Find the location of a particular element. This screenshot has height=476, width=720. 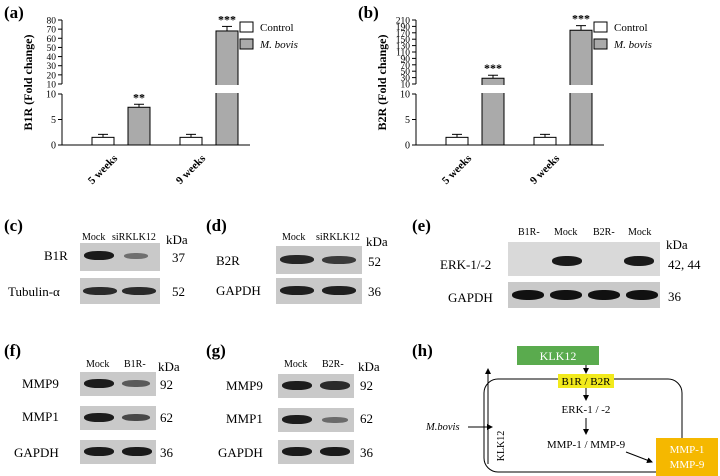

panel-label-b: (b) is located at coordinates (368, 12).